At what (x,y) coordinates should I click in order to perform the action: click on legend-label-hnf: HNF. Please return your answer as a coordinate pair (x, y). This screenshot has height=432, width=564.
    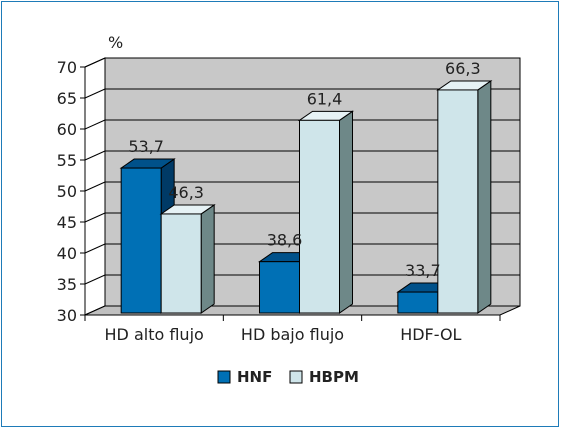
    Looking at the image, I should click on (254, 377).